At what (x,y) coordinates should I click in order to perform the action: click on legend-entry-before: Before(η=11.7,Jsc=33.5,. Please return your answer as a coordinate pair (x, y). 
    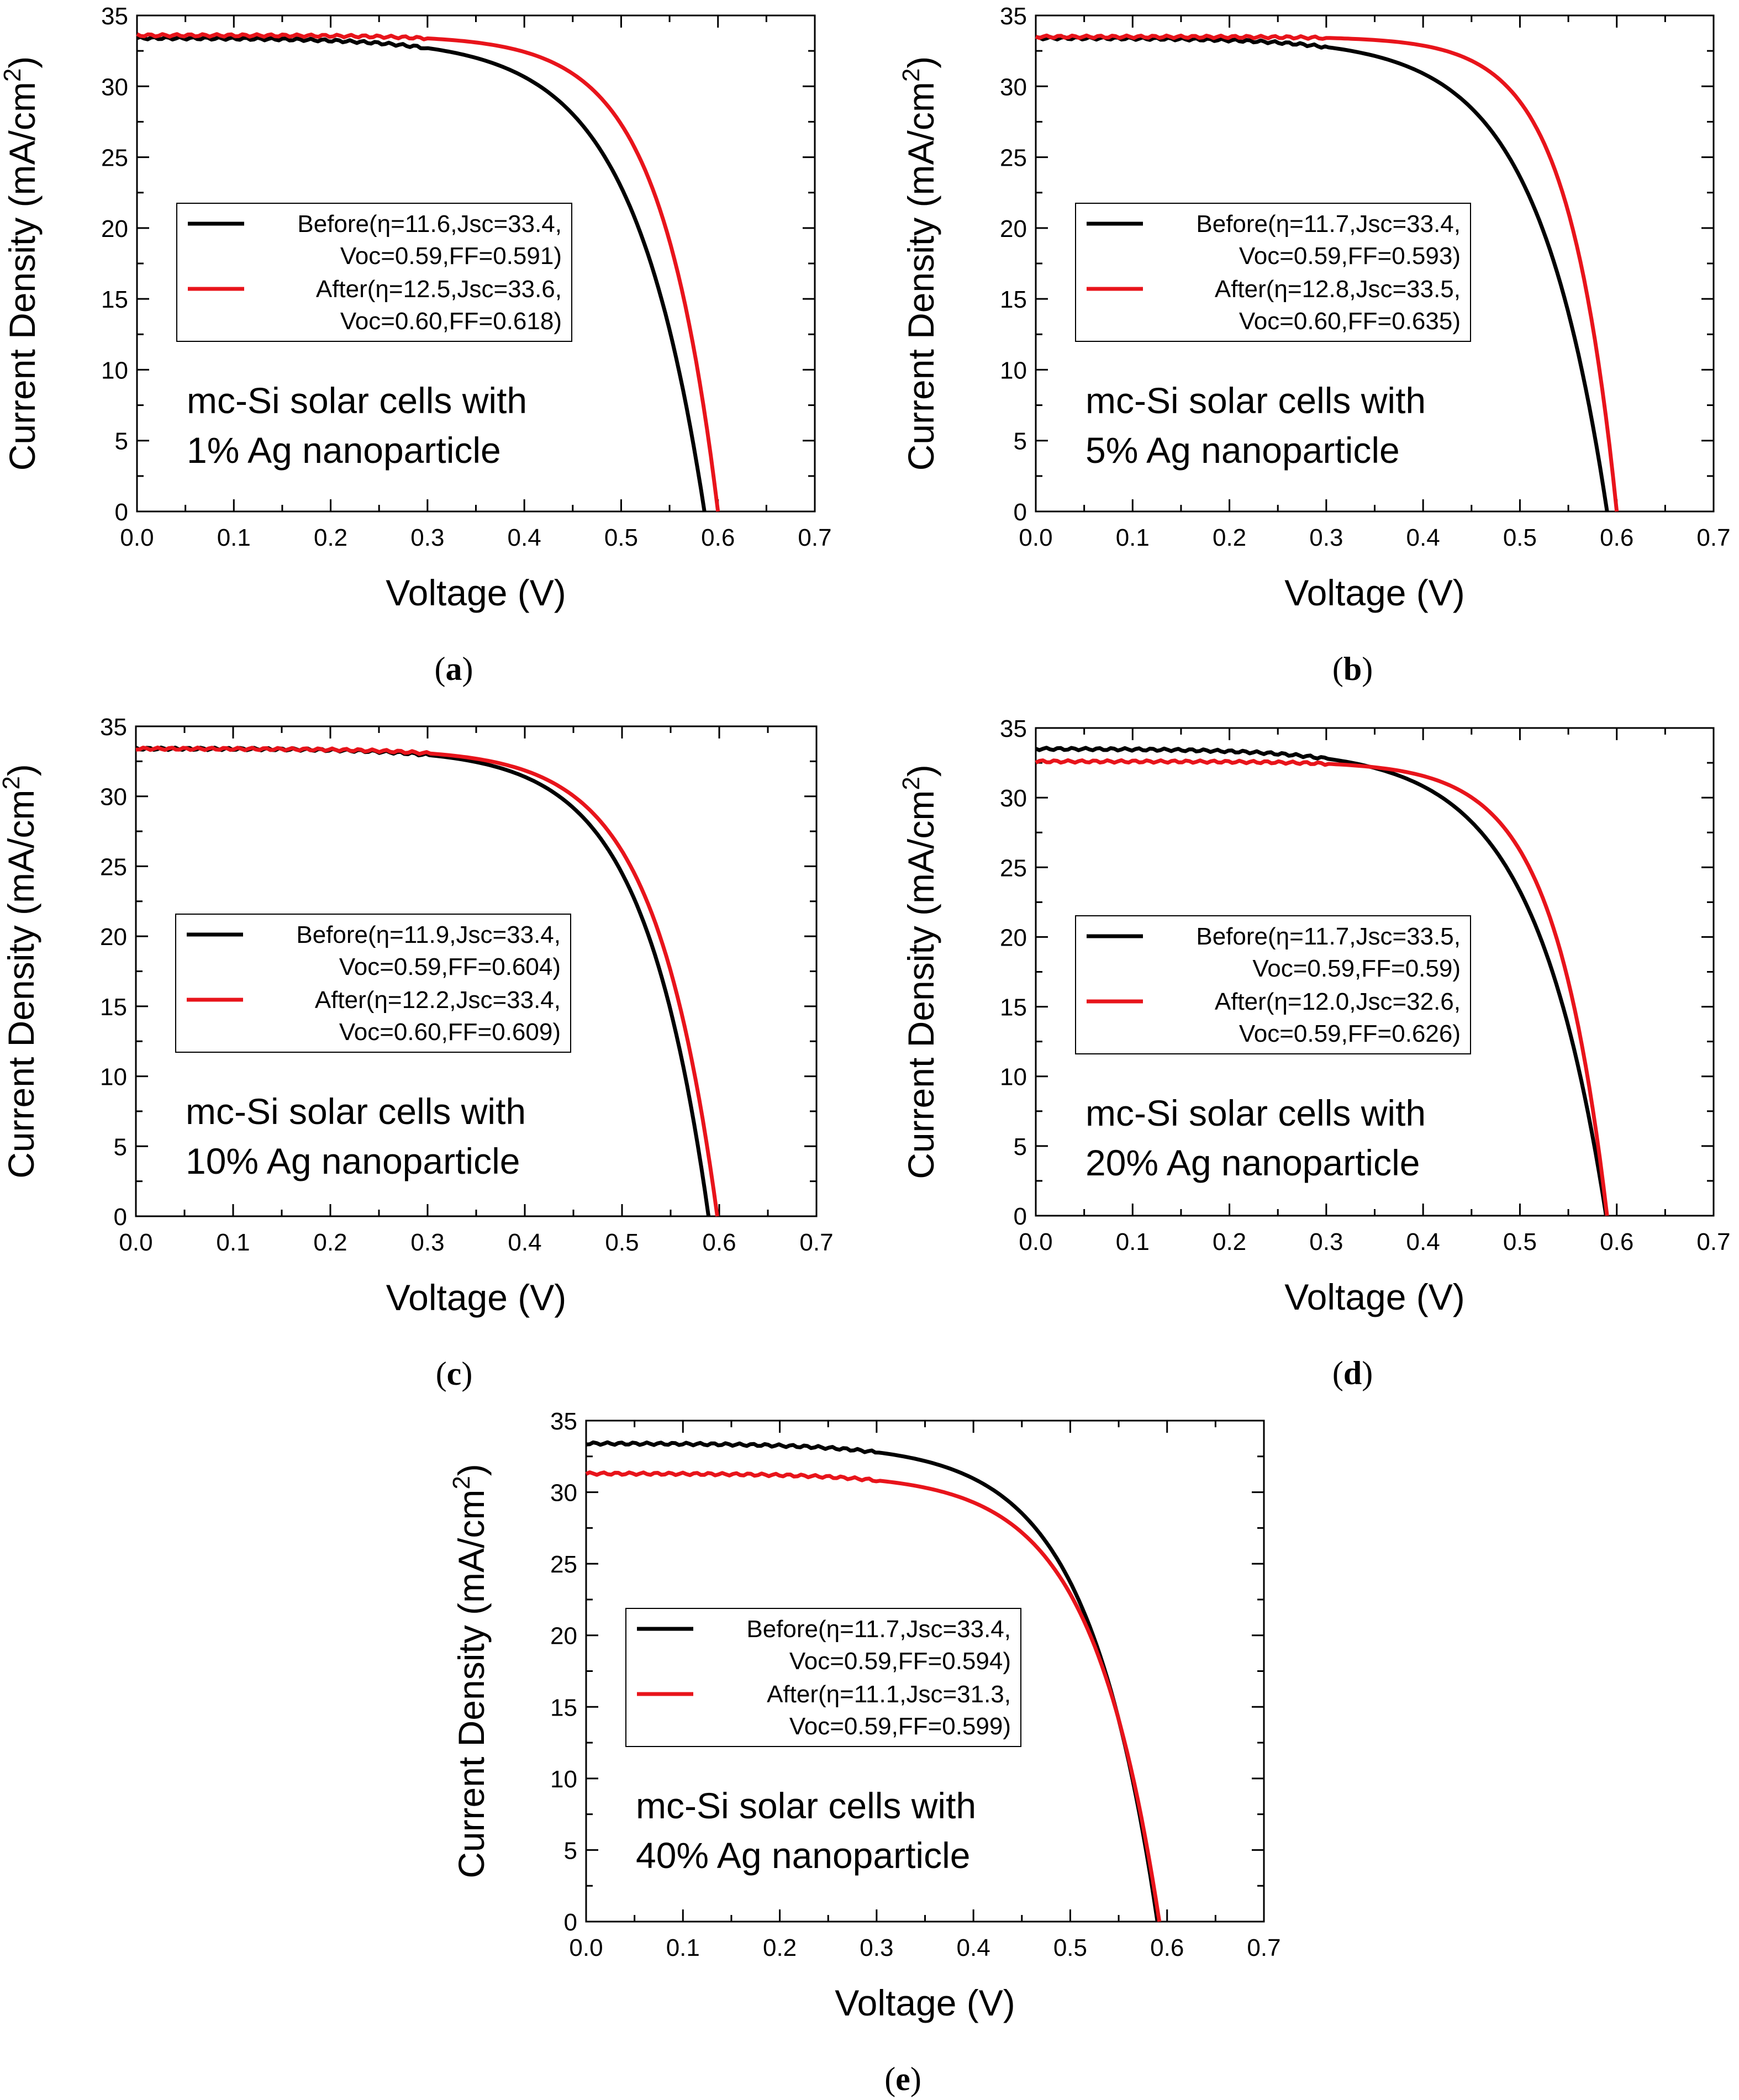
    Looking at the image, I should click on (1328, 937).